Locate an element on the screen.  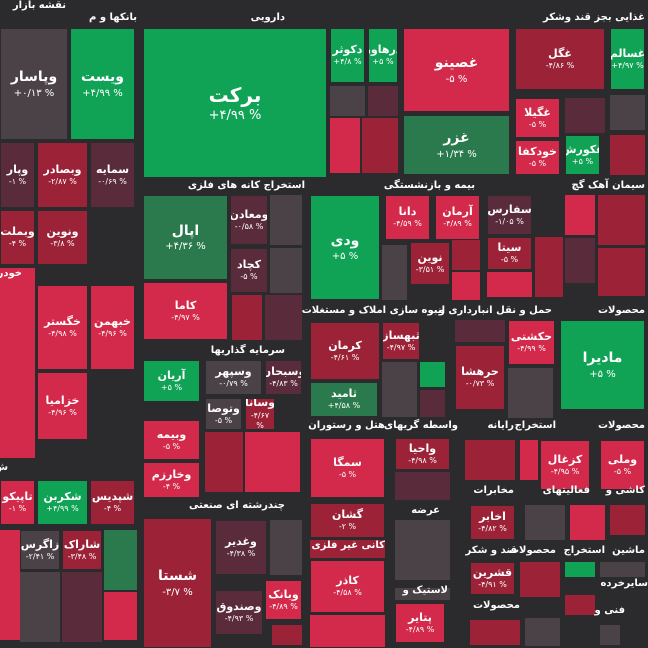
tile-change: -۱ % is located at coordinates (17, 509).